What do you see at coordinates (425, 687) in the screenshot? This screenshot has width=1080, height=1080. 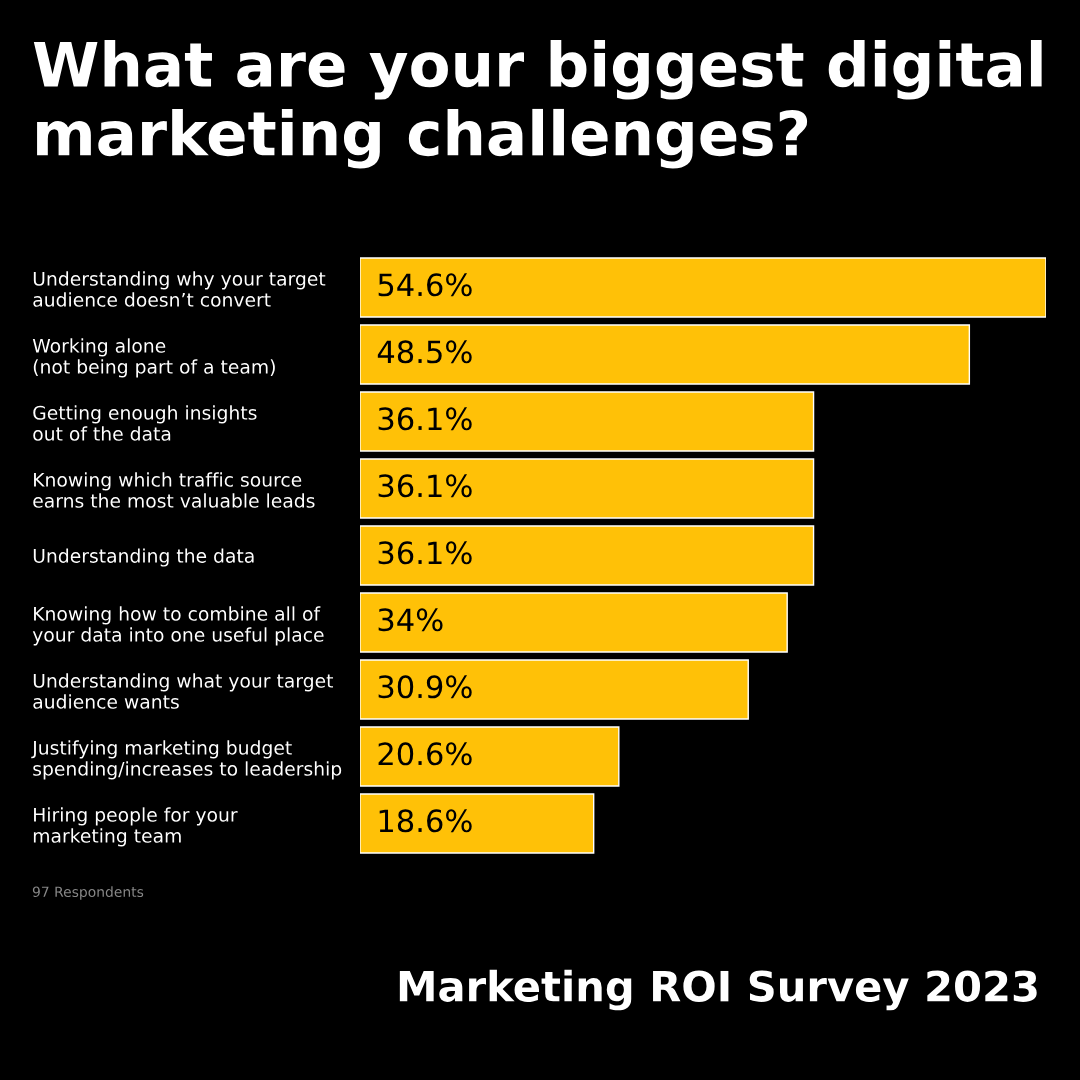 I see `data-label: 30.9%` at bounding box center [425, 687].